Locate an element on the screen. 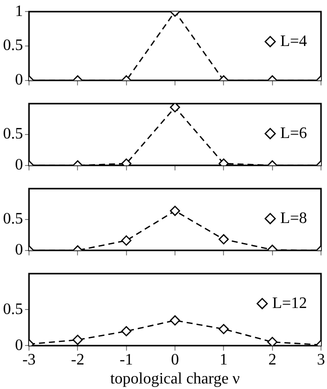 The height and width of the screenshot is (389, 327). x-tick-label: -1 is located at coordinates (126, 359).